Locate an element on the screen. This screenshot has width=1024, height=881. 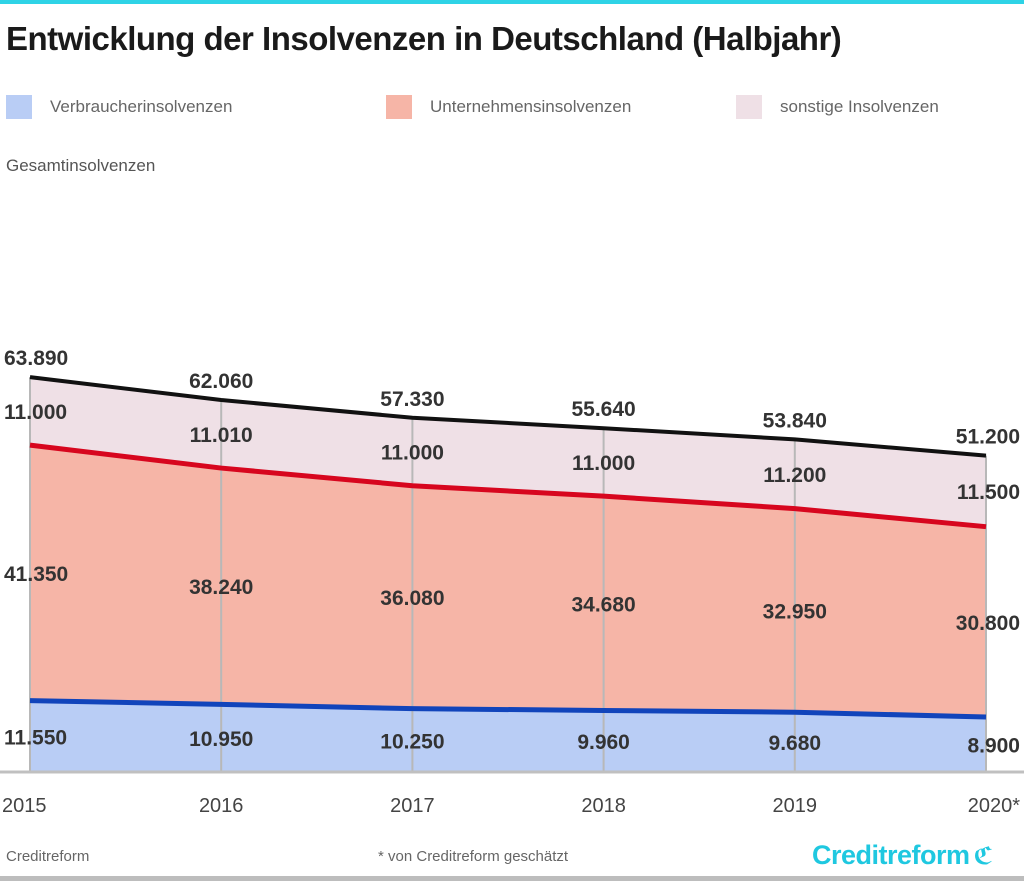
data-label-unternehmen: 36.080 is located at coordinates (412, 598).